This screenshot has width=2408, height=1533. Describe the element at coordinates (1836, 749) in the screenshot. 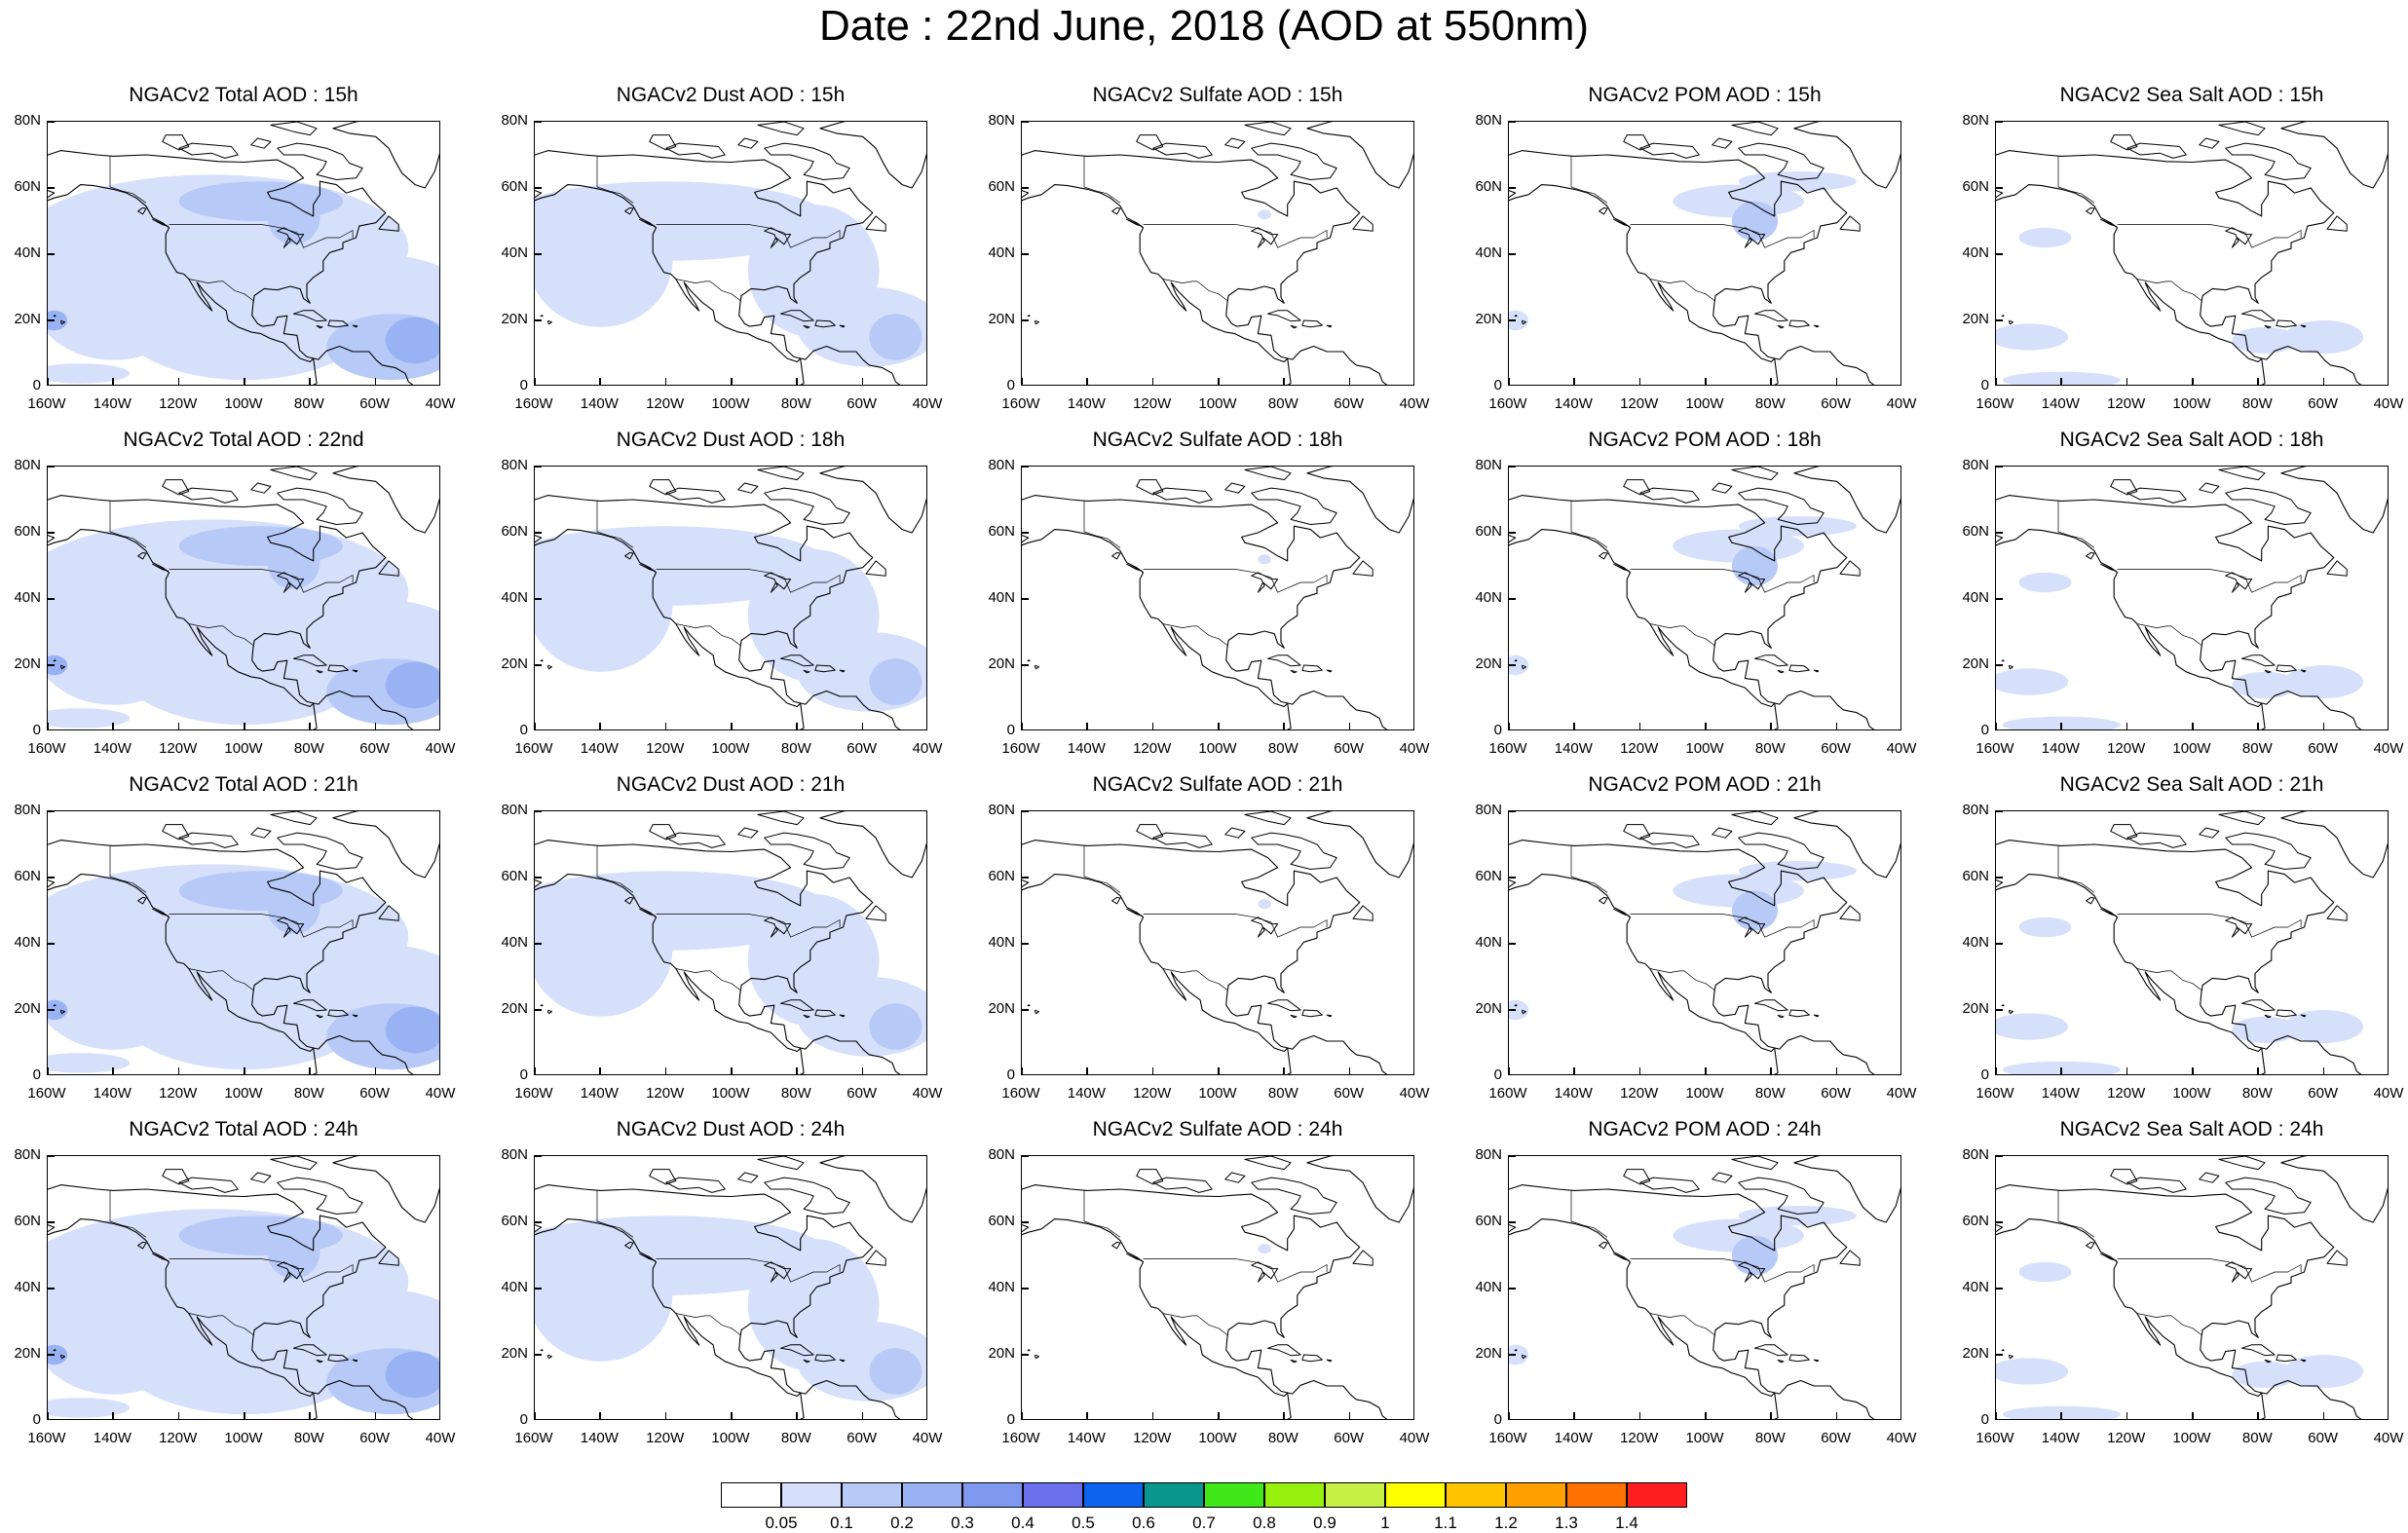

I see `x-tick-label: 60W` at that location.